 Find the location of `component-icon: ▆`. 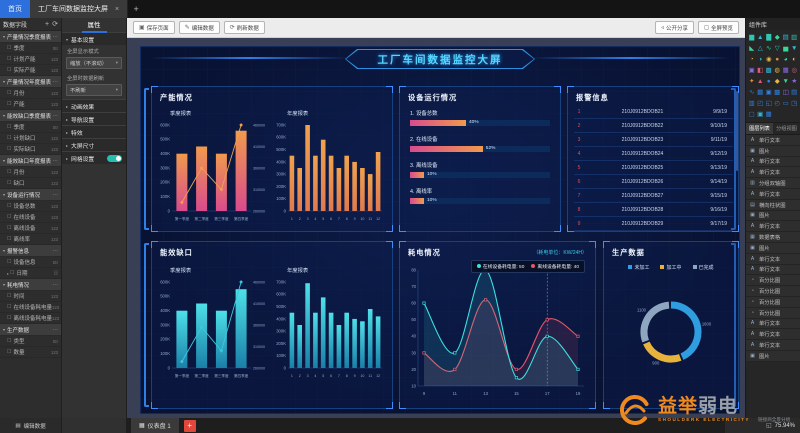

component-icon: ▆ is located at coordinates (752, 37).